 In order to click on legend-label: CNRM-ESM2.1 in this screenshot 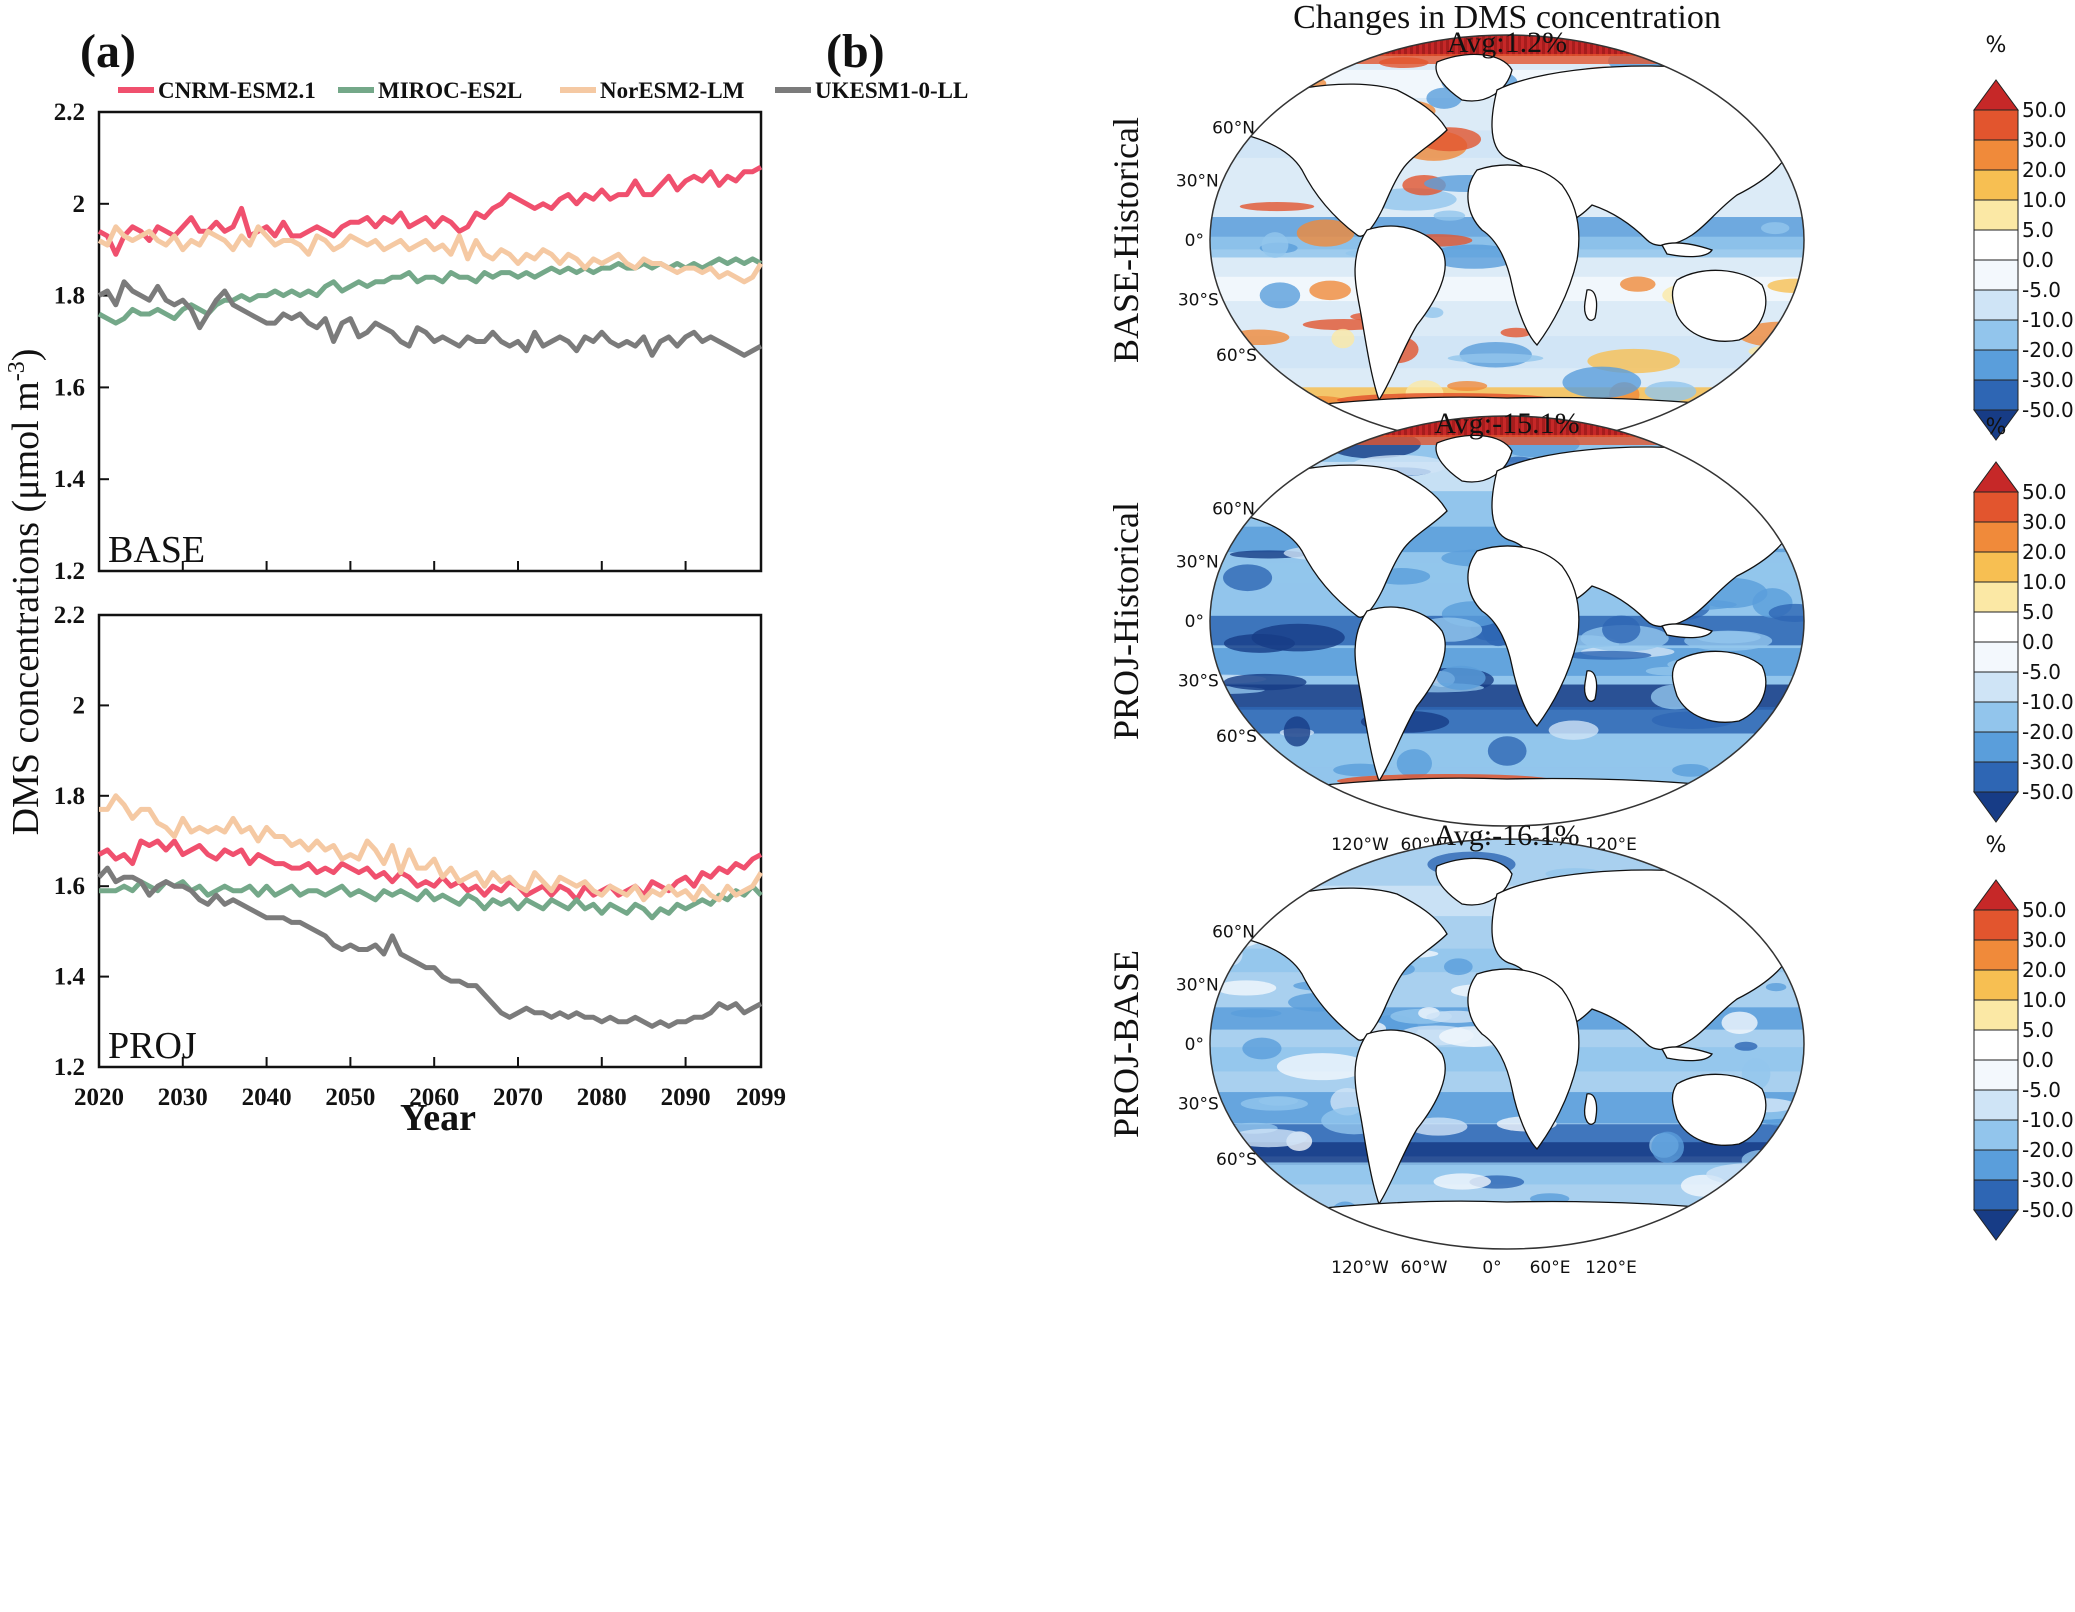, I will do `click(237, 90)`.